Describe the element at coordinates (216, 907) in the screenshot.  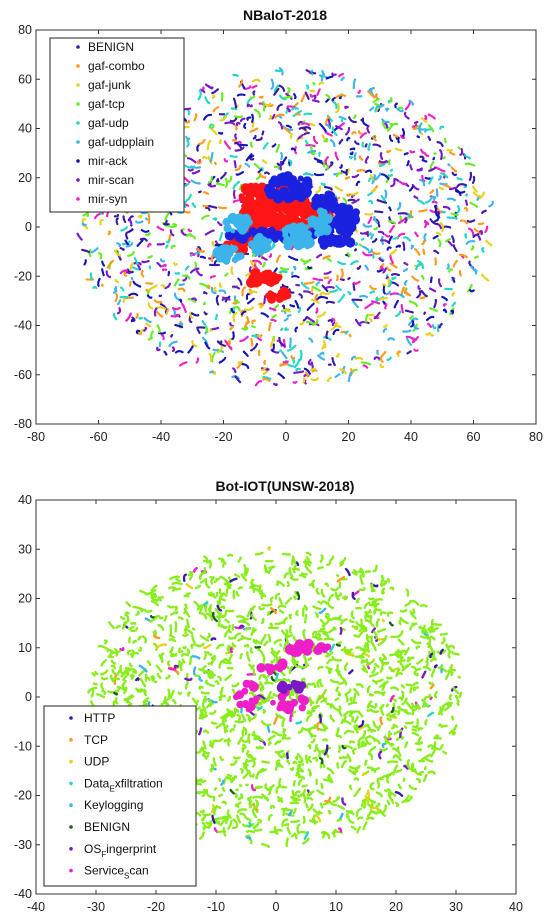
I see `x-tick-label: -10` at that location.